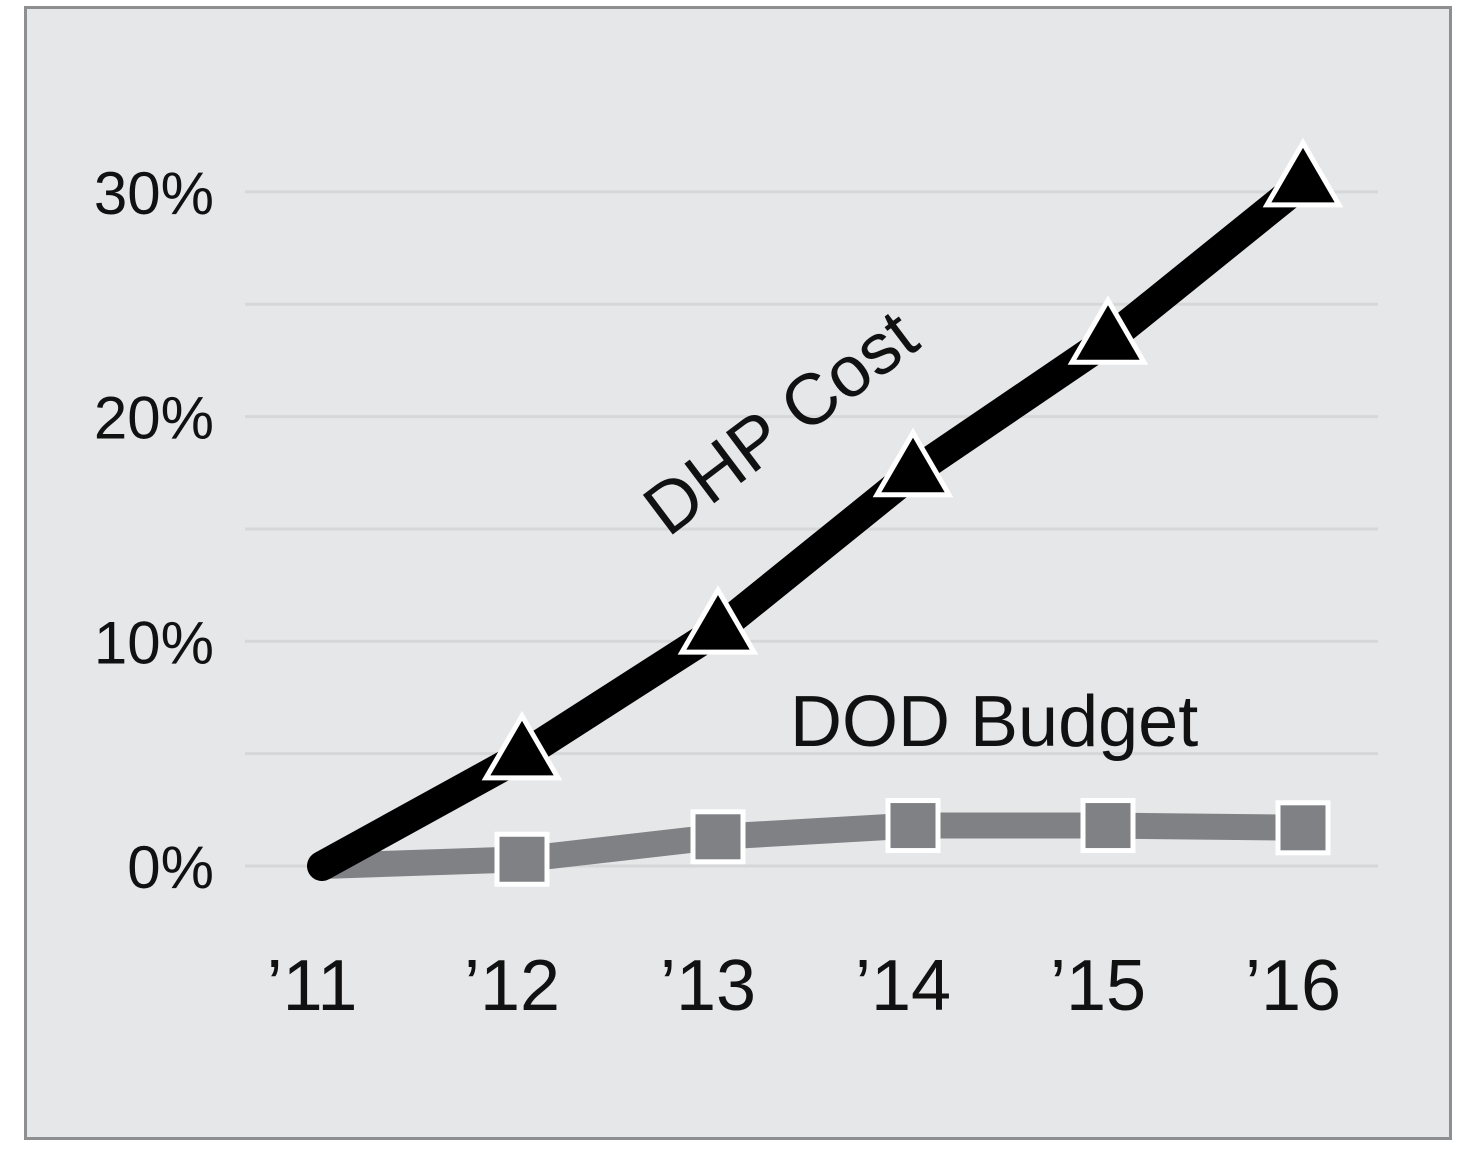  Describe the element at coordinates (170, 867) in the screenshot. I see `y-tick-label: 0%` at that location.